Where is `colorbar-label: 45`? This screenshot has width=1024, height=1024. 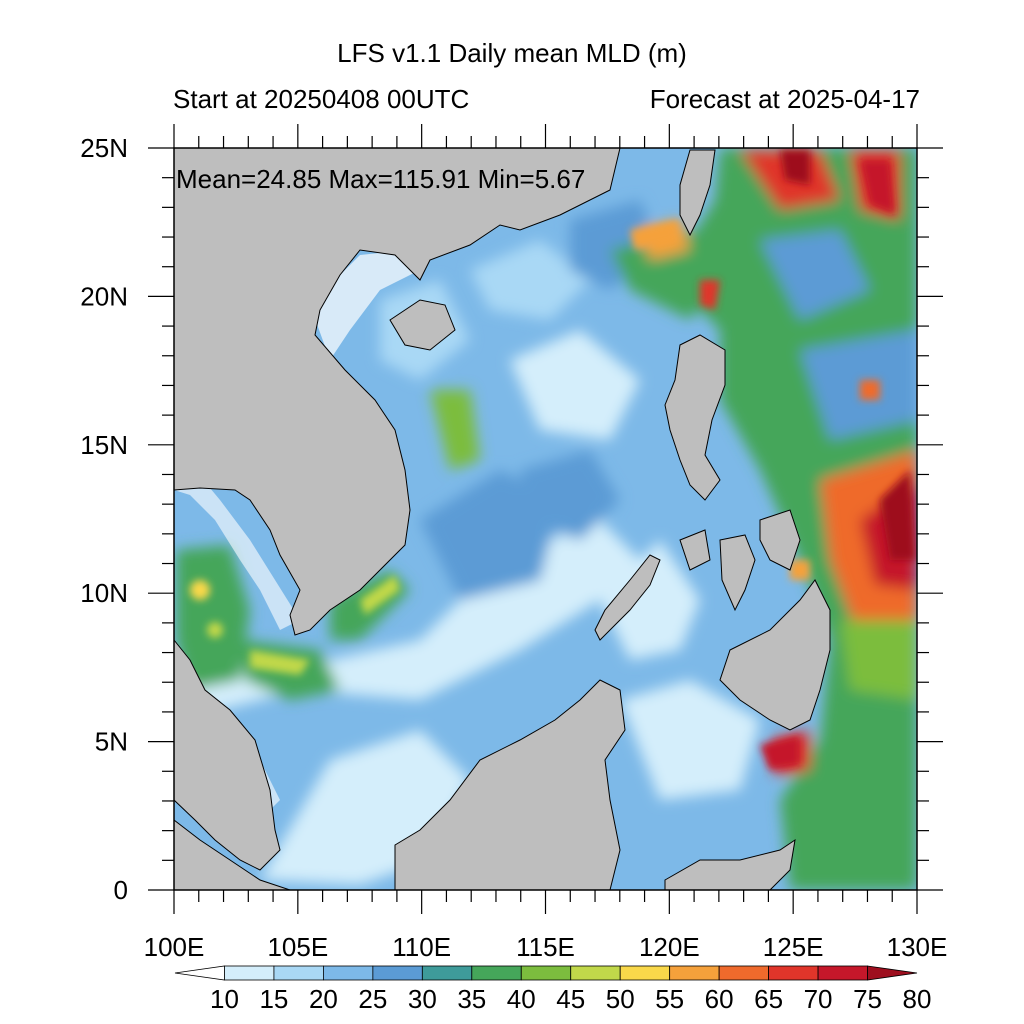
colorbar-label: 45 is located at coordinates (570, 999).